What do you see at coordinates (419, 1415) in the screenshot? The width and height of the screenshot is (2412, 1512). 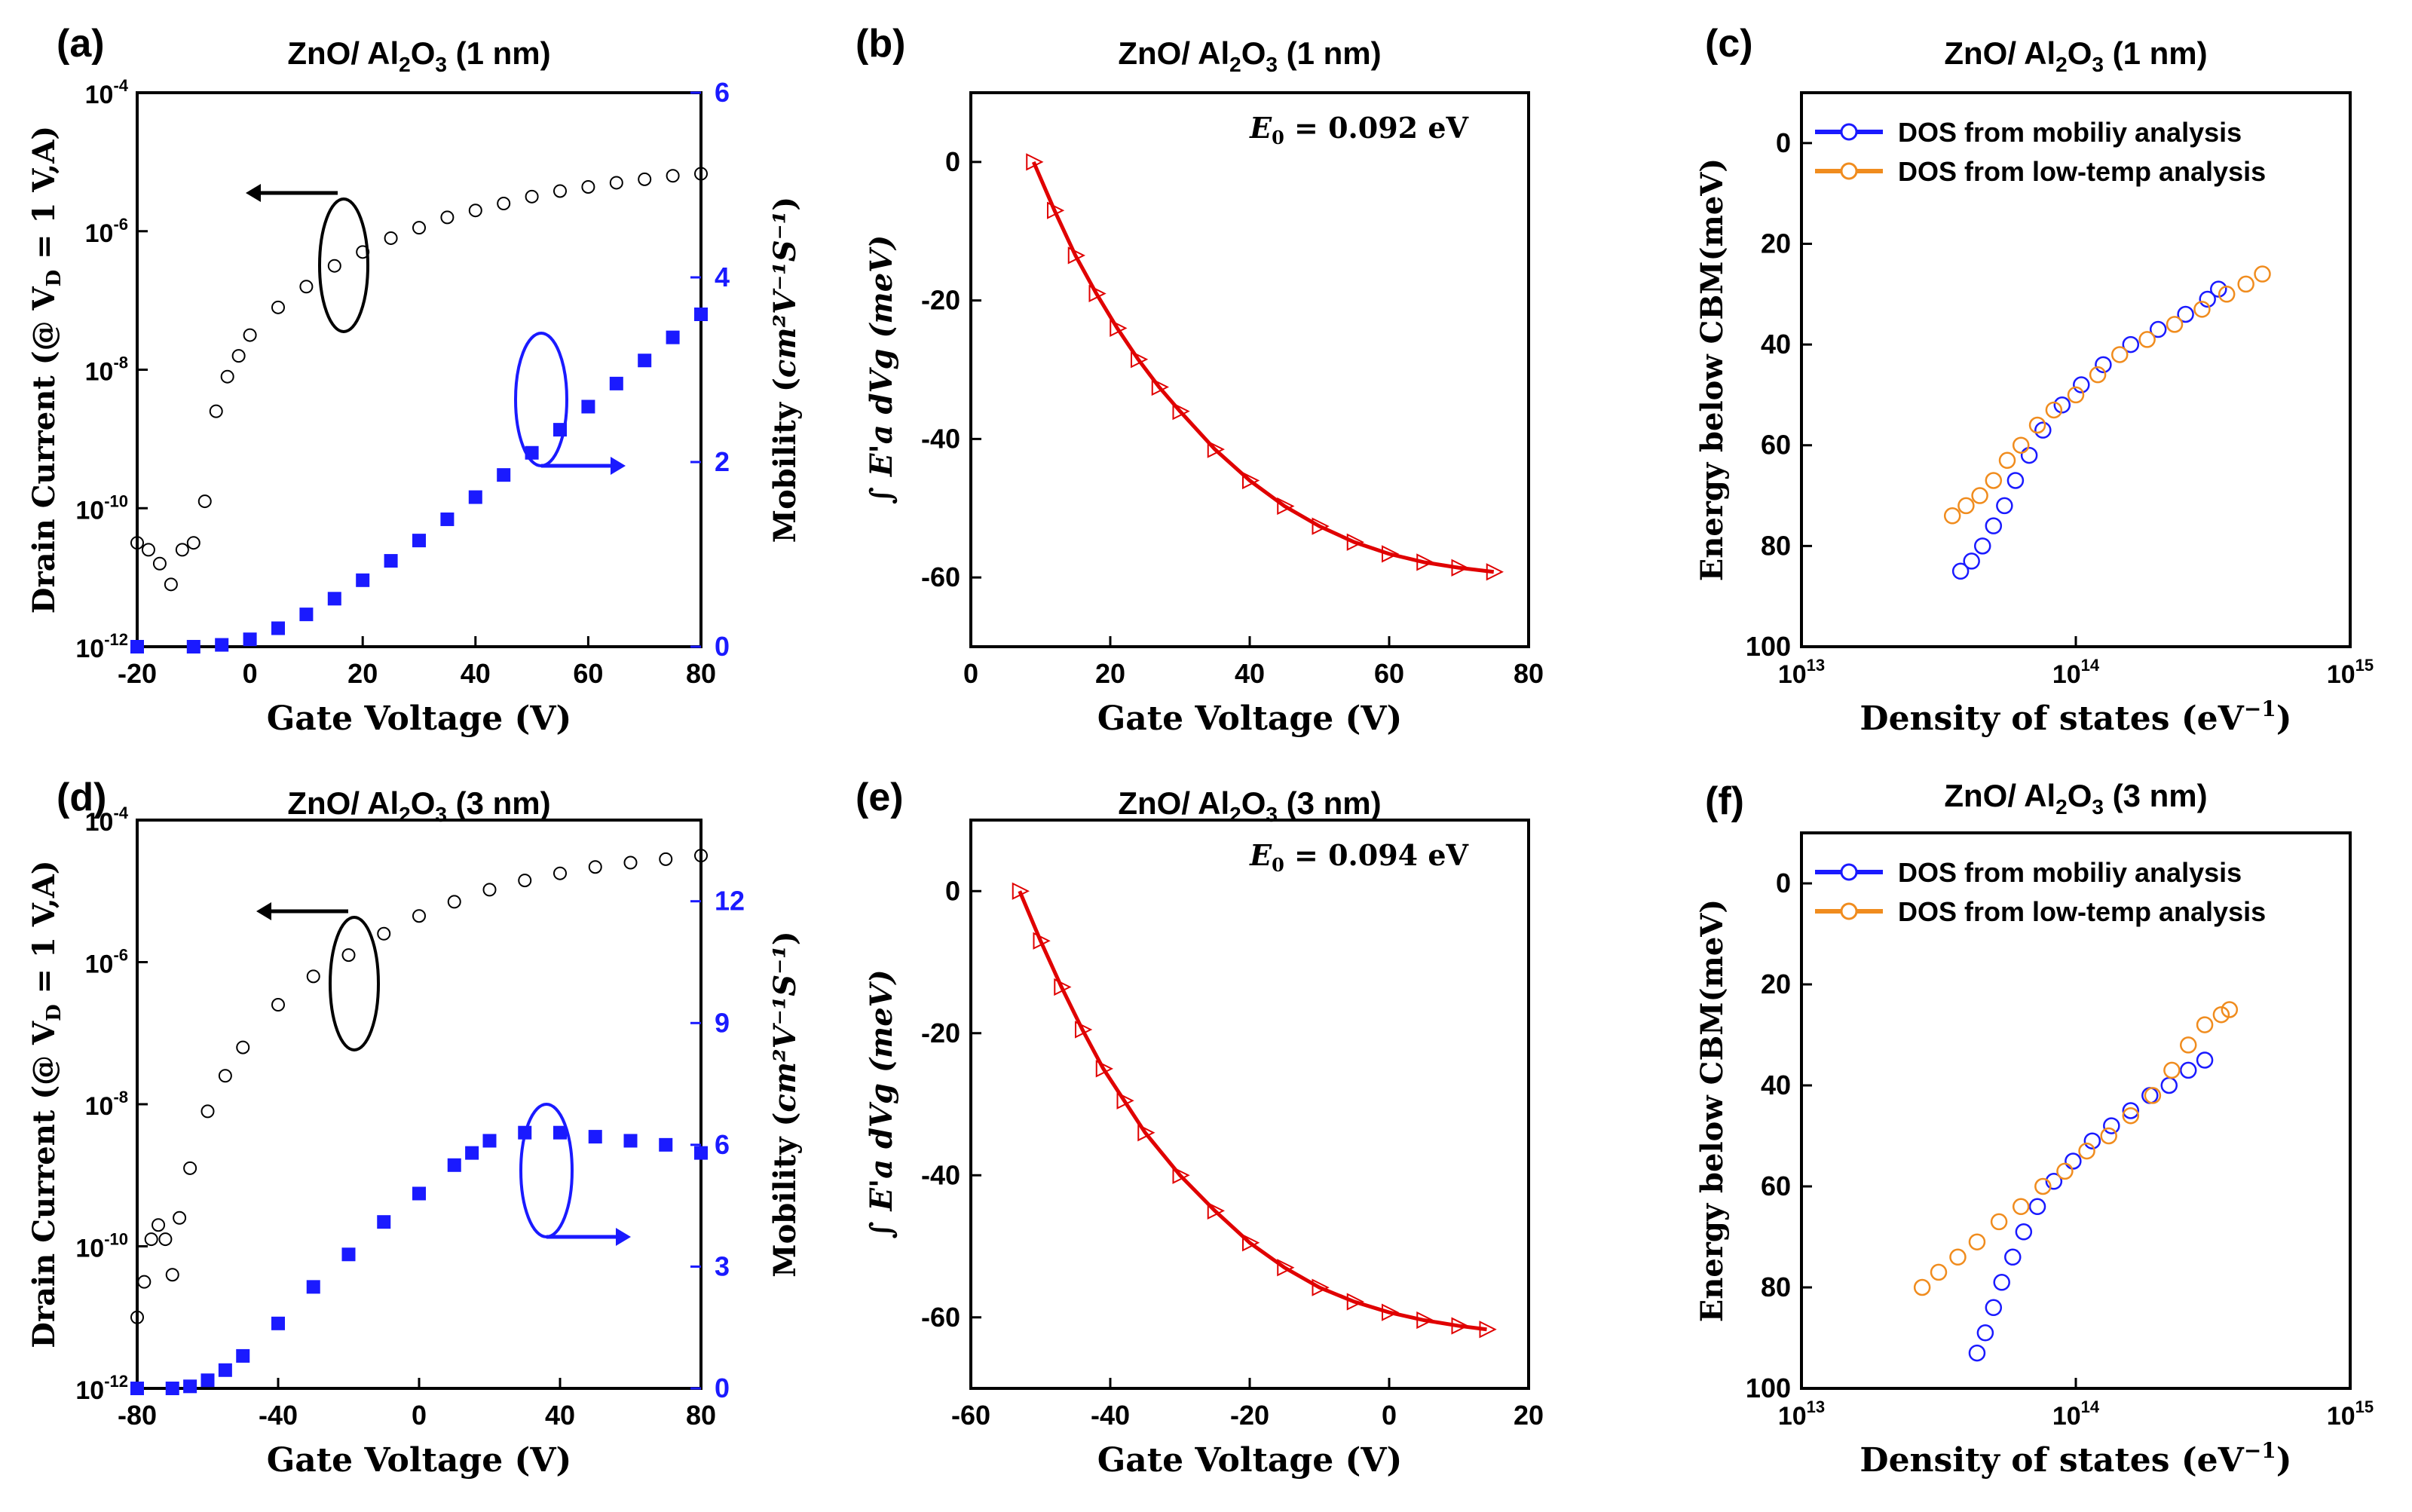 I see `x-tick-label: 0` at bounding box center [419, 1415].